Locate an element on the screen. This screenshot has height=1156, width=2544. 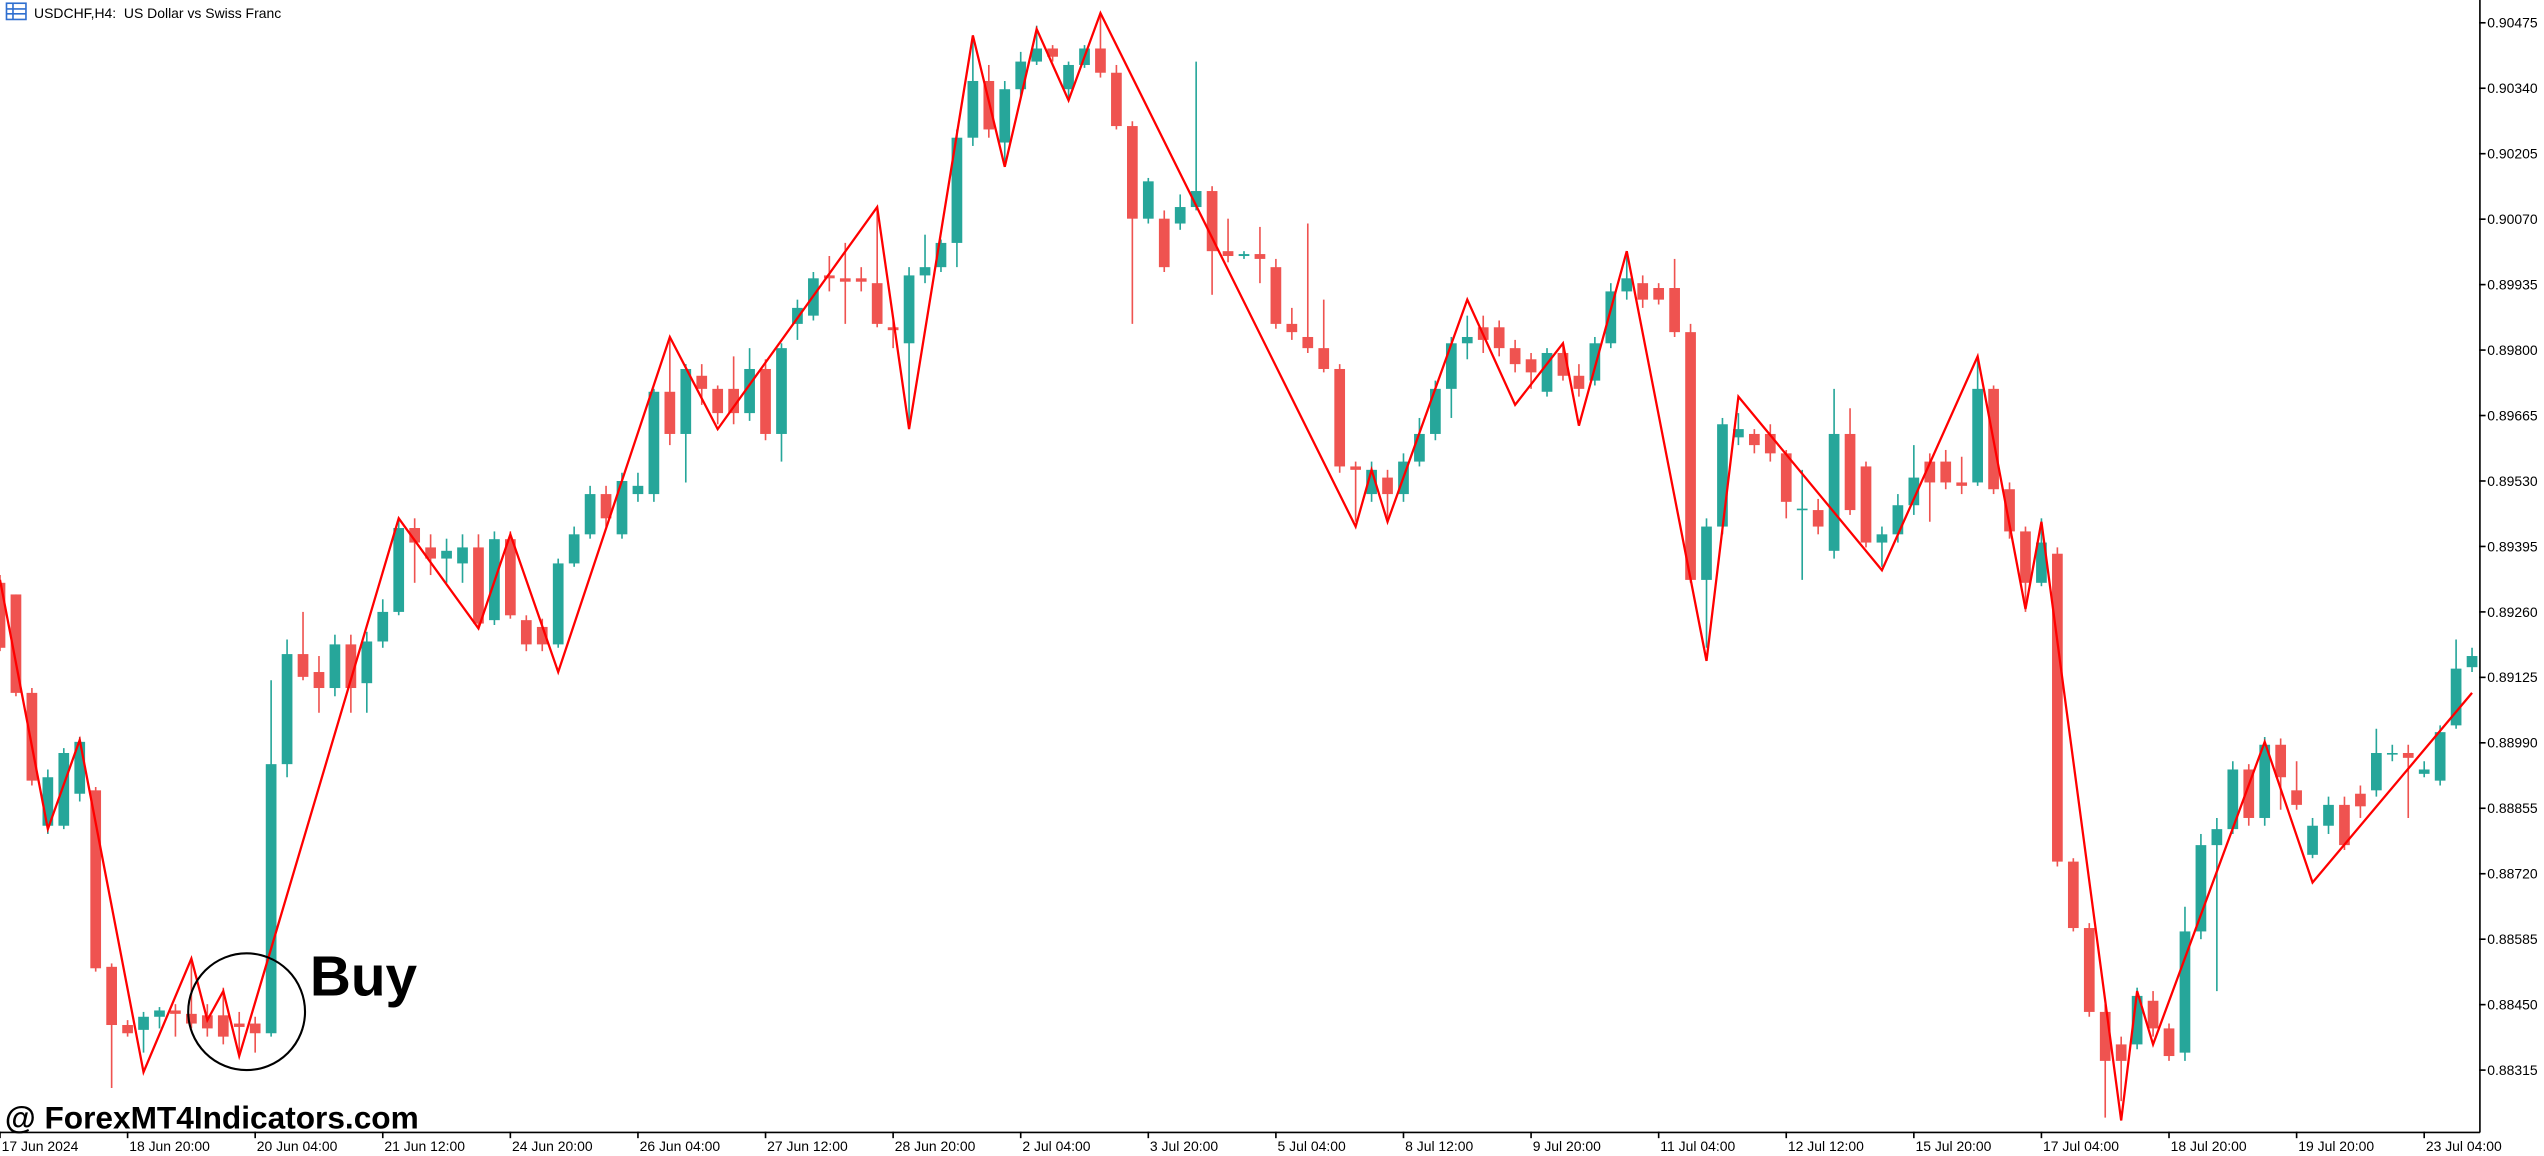
y-tick-label: 0.89260 is located at coordinates (2512, 612).